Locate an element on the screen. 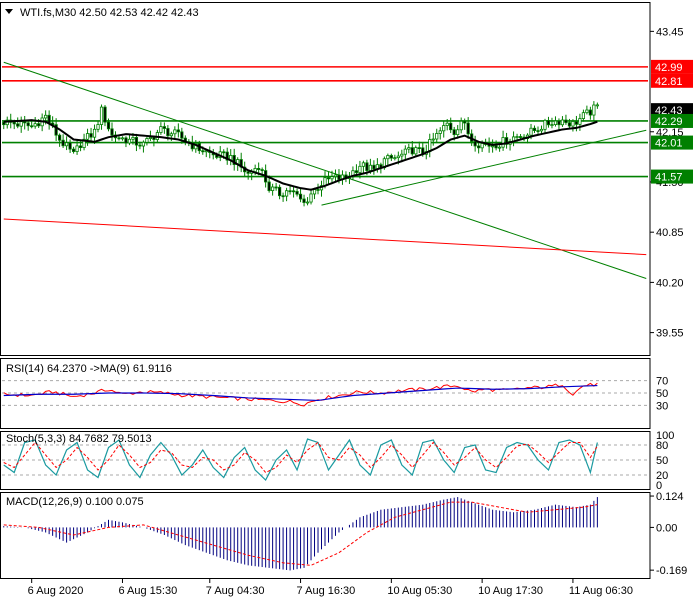  rsi-ma-line is located at coordinates (300, 393).